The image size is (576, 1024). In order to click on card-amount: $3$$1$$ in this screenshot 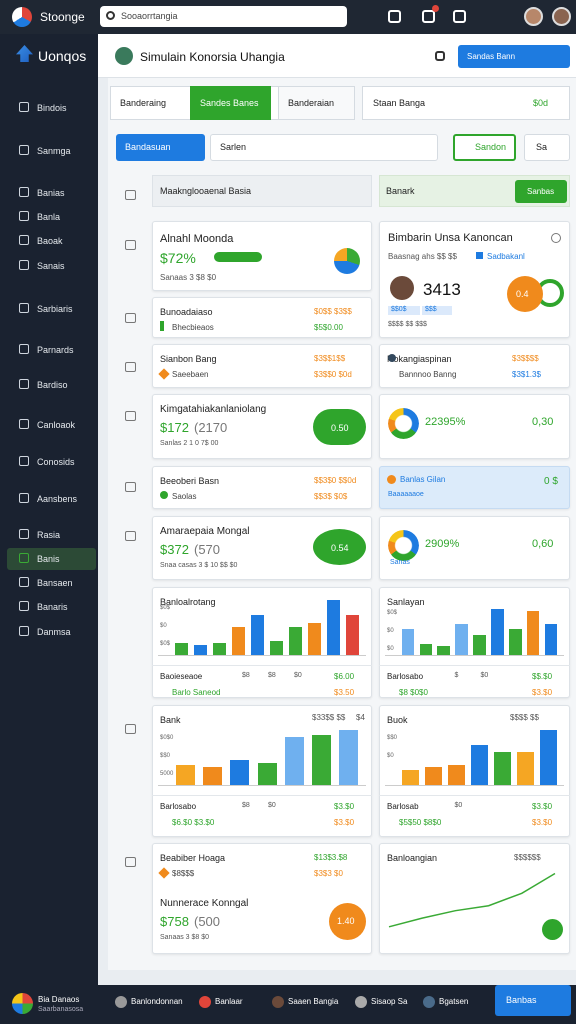, I will do `click(330, 358)`.